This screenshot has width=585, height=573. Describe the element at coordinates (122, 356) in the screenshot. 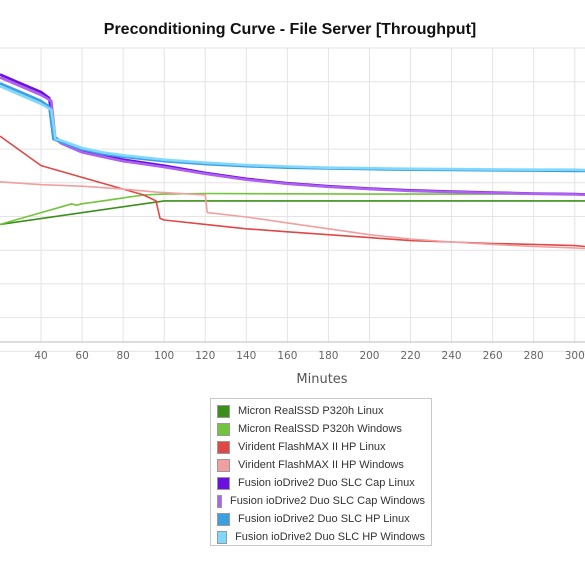

I see `x-tick-label: 80` at that location.